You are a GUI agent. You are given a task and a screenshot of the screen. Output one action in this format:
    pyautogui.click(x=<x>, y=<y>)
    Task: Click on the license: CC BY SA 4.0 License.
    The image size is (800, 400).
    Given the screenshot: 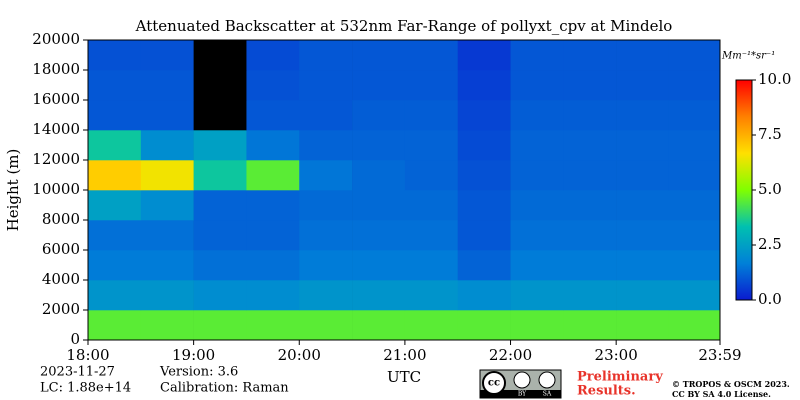 What is the action you would take?
    pyautogui.click(x=721, y=394)
    